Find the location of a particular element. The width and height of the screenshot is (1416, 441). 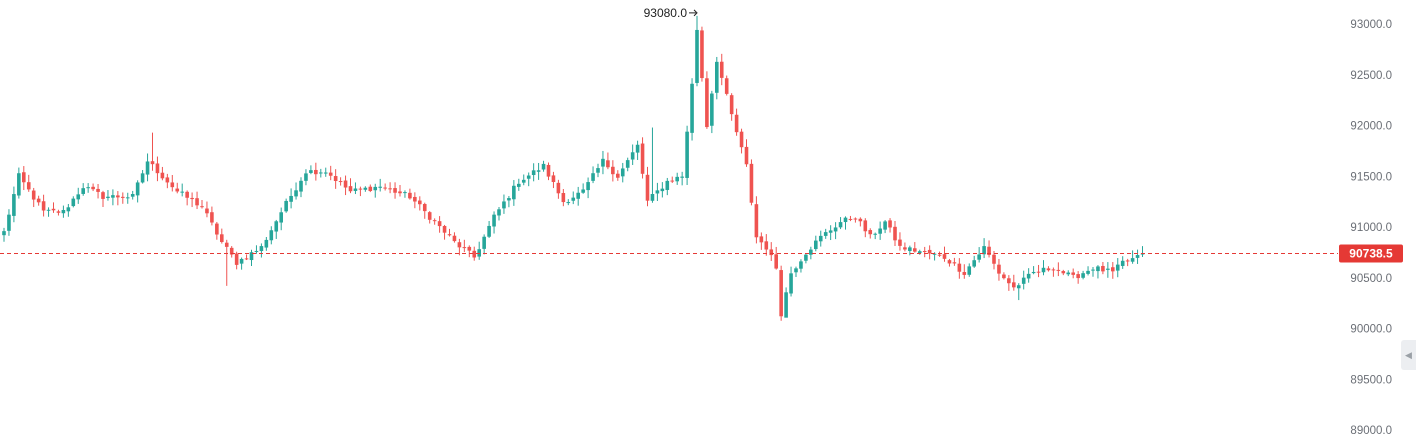

chevron-left-icon: ◀ is located at coordinates (1408, 355).